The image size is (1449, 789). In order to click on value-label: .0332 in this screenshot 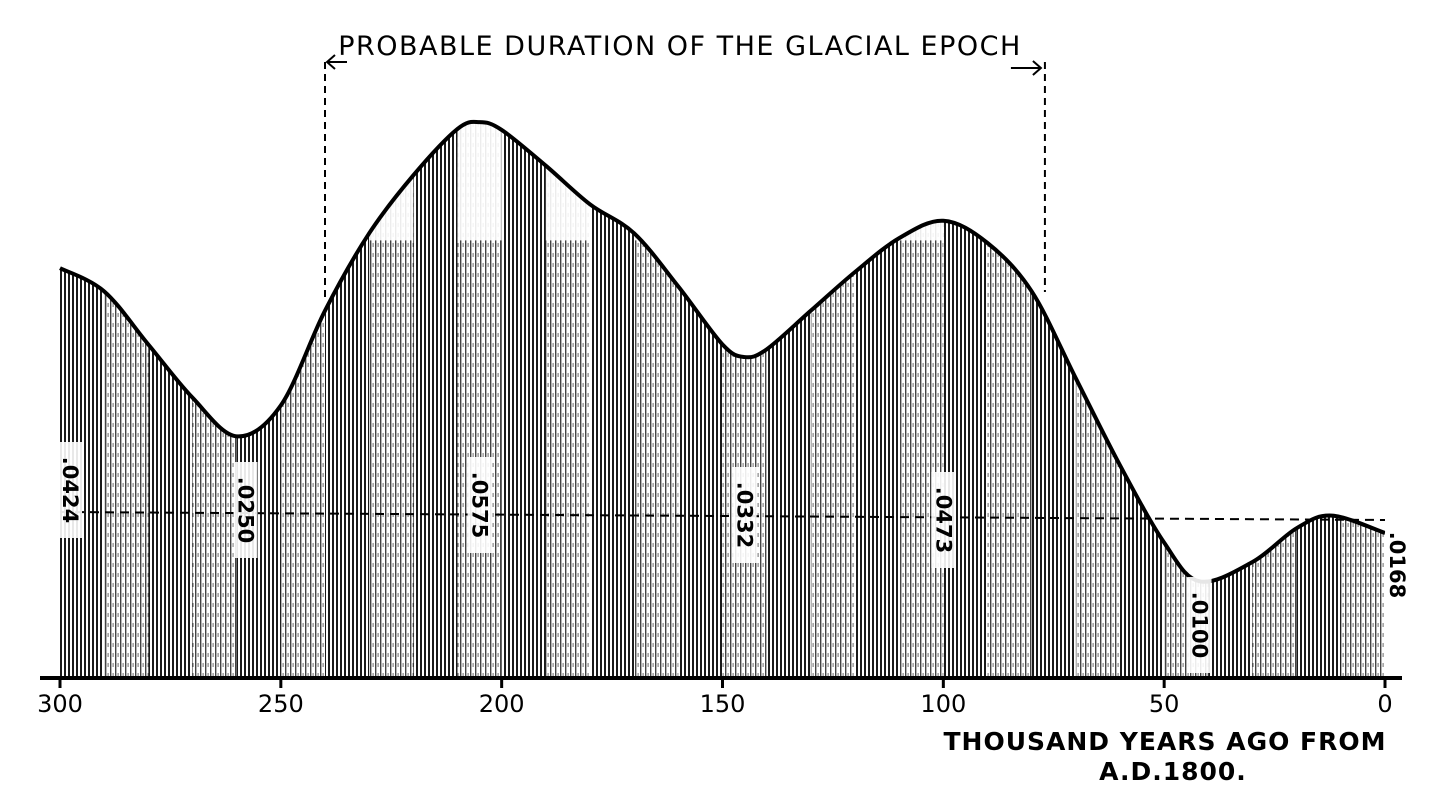, I will do `click(745, 515)`.